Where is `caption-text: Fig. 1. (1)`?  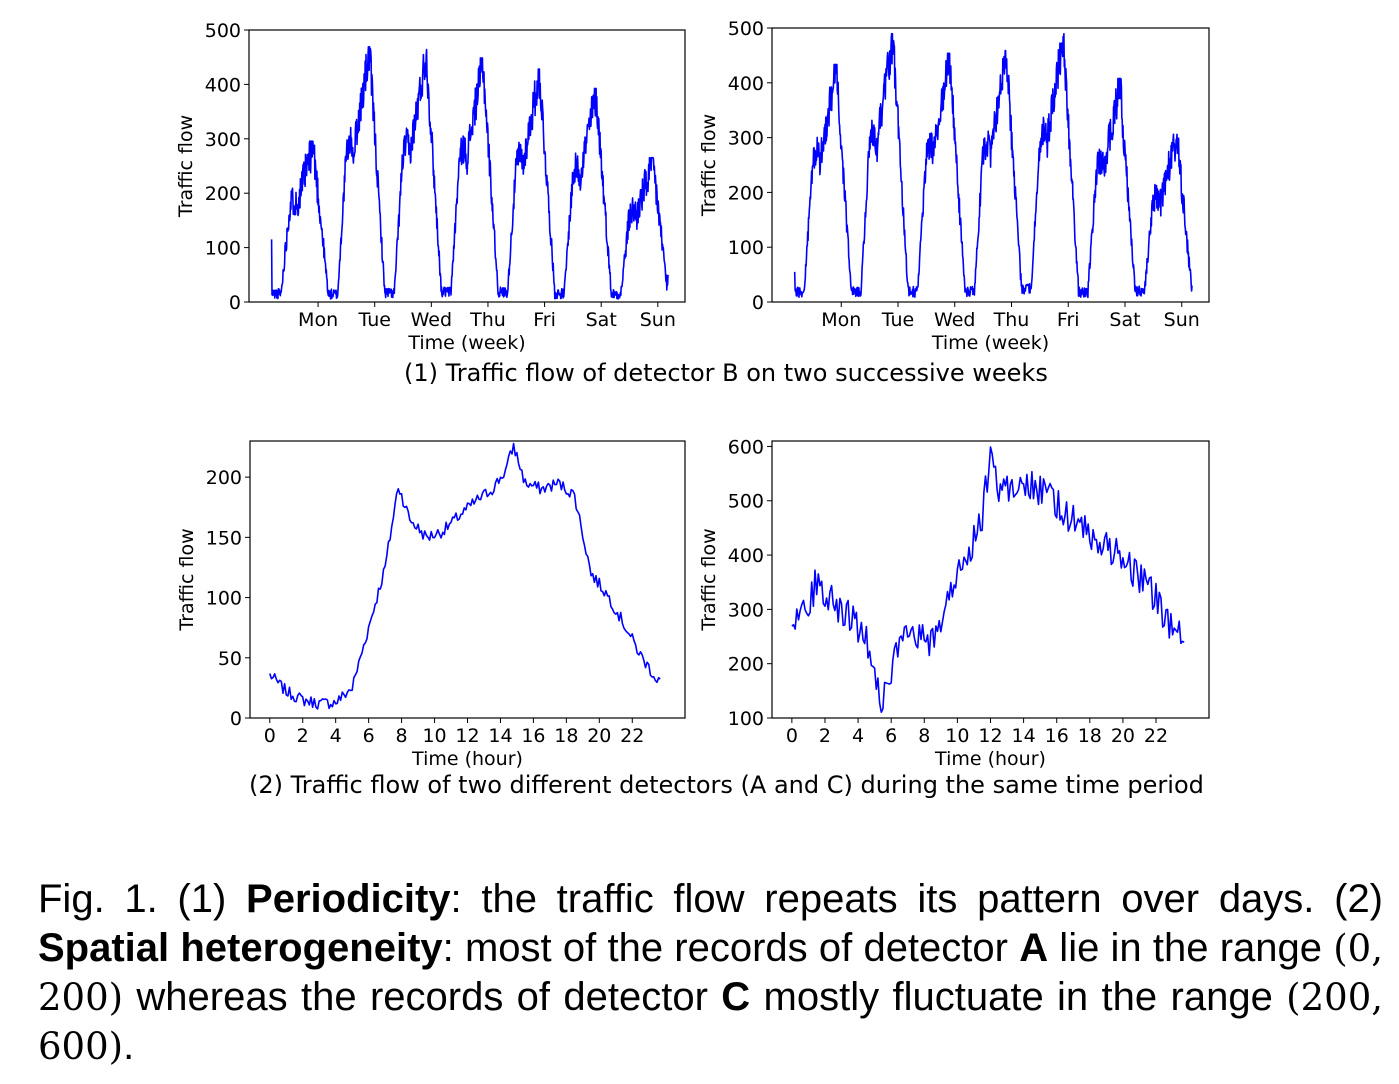
caption-text: Fig. 1. (1) is located at coordinates (142, 899).